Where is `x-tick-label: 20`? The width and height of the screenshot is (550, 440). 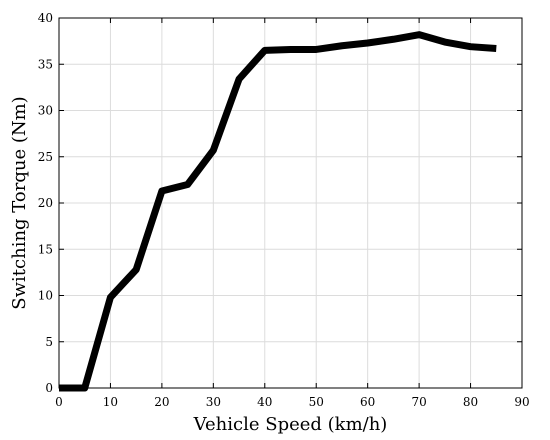
x-tick-label: 20 is located at coordinates (161, 402).